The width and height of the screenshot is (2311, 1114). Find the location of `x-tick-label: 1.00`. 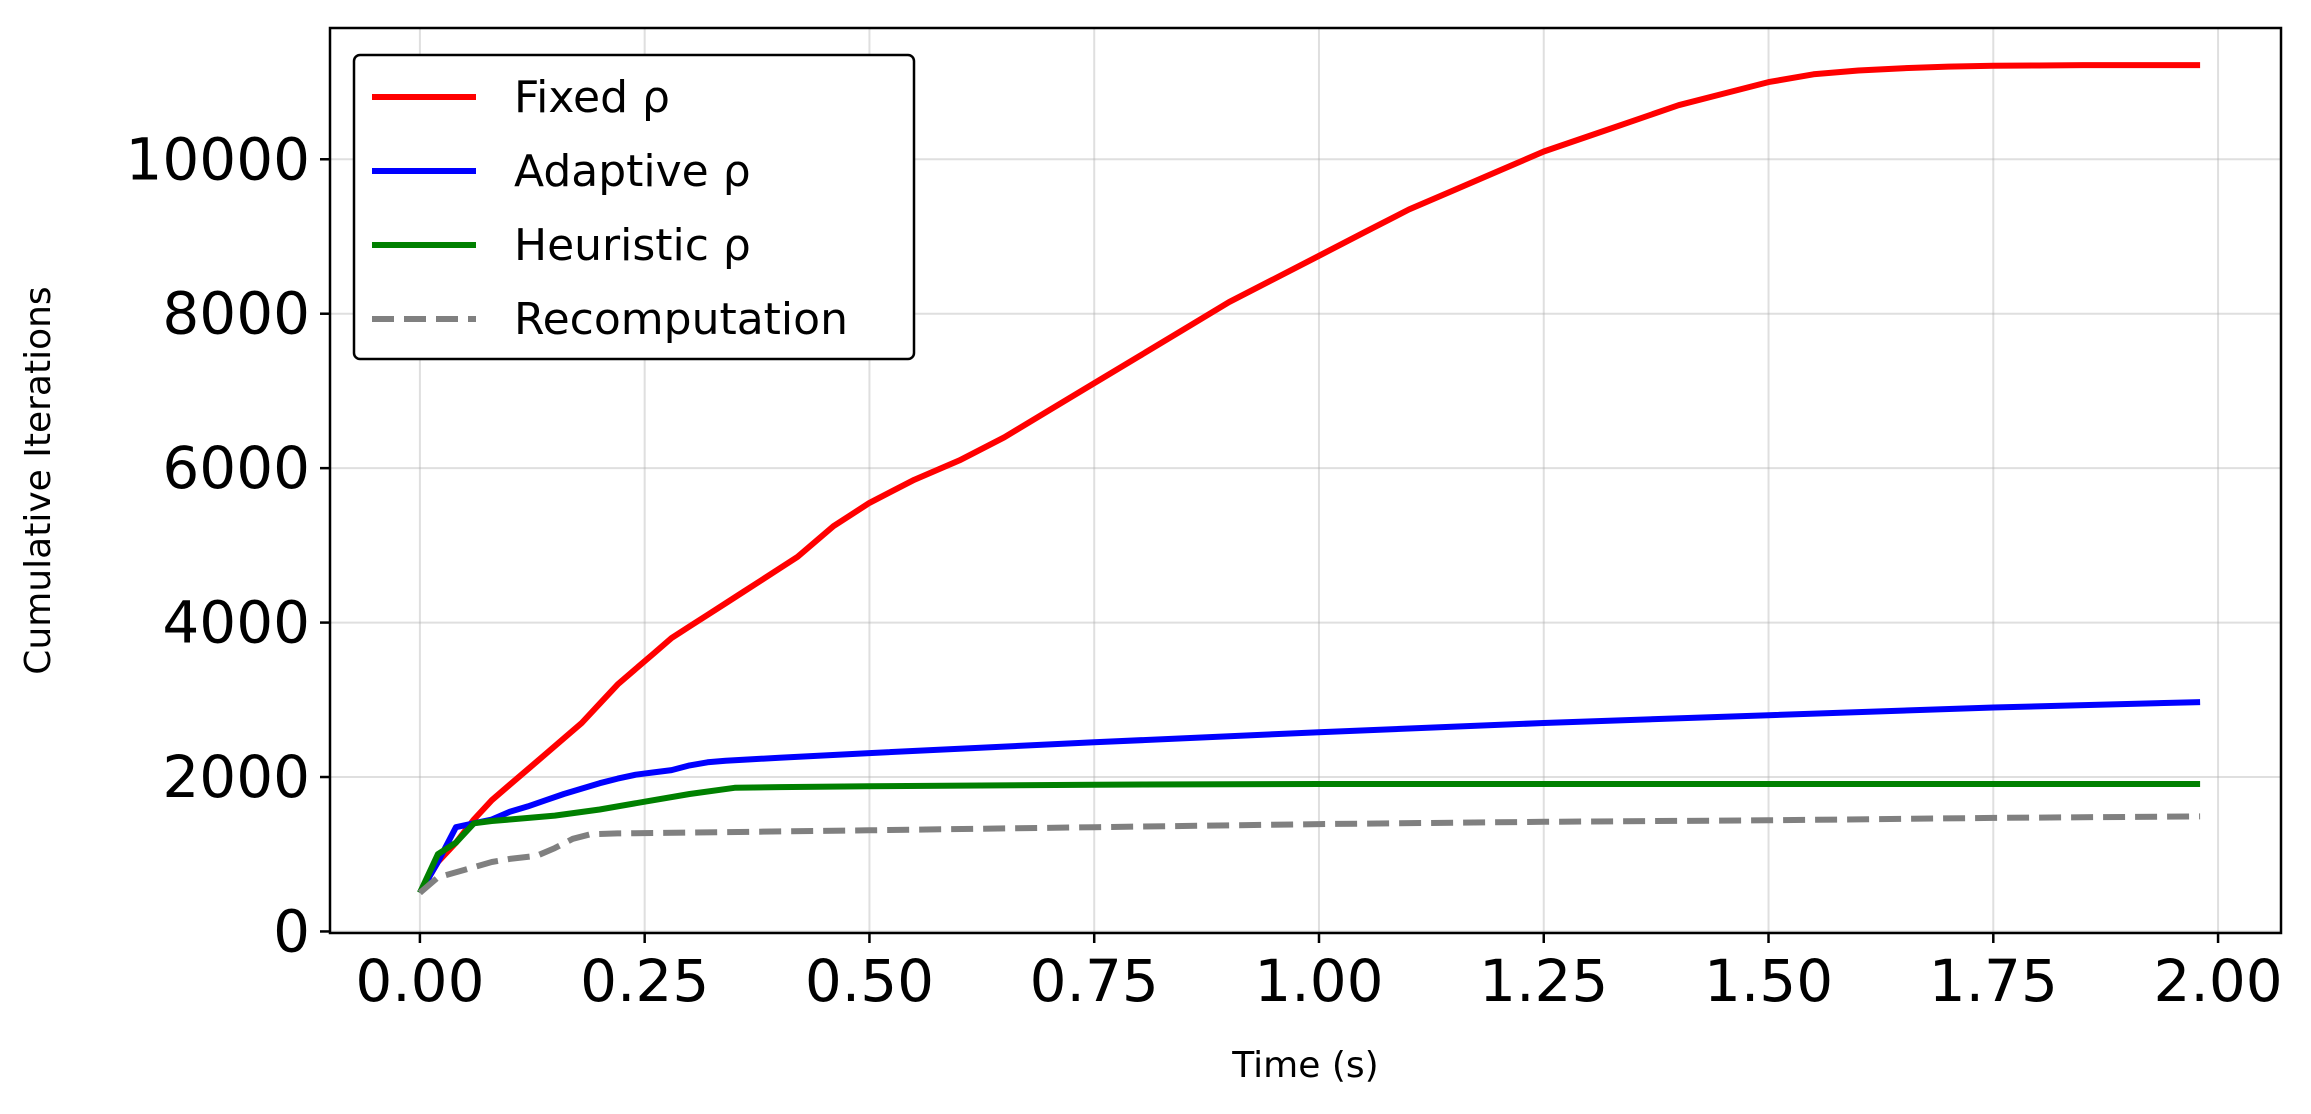

x-tick-label: 1.00 is located at coordinates (1318, 981).